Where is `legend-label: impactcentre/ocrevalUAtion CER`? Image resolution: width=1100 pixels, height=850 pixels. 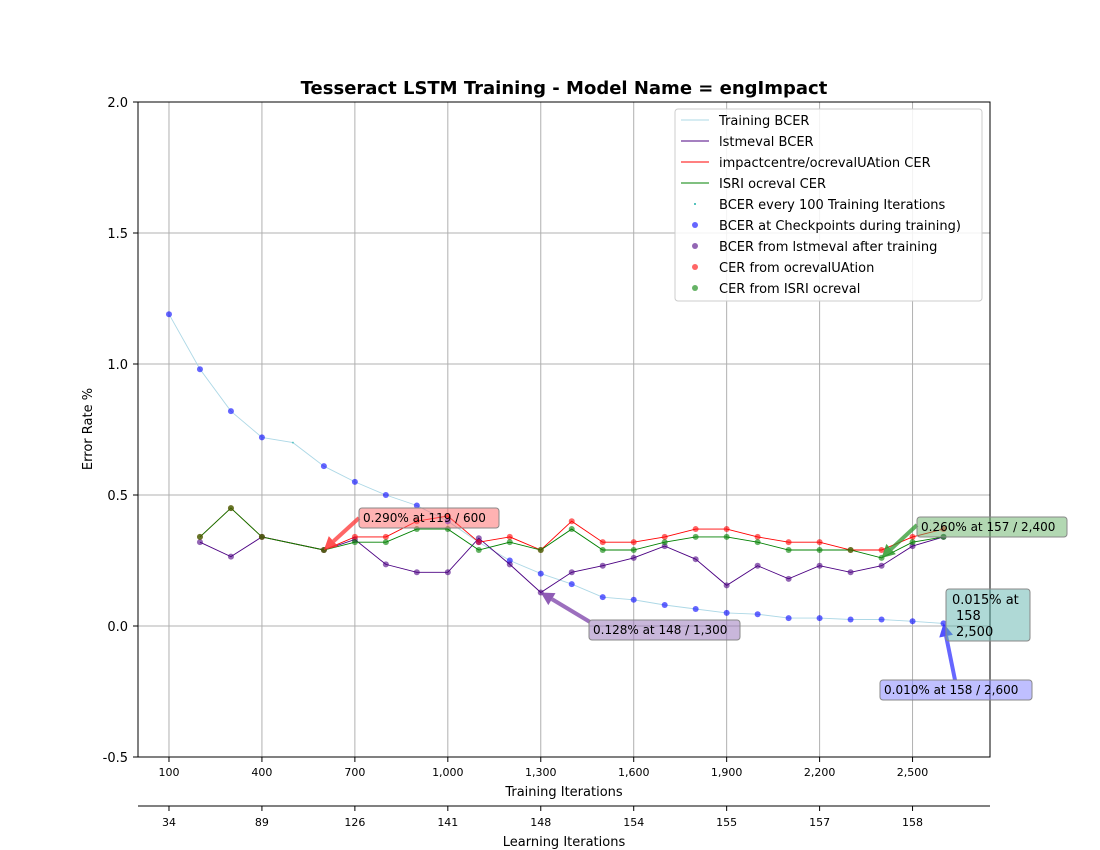 legend-label: impactcentre/ocrevalUAtion CER is located at coordinates (825, 163).